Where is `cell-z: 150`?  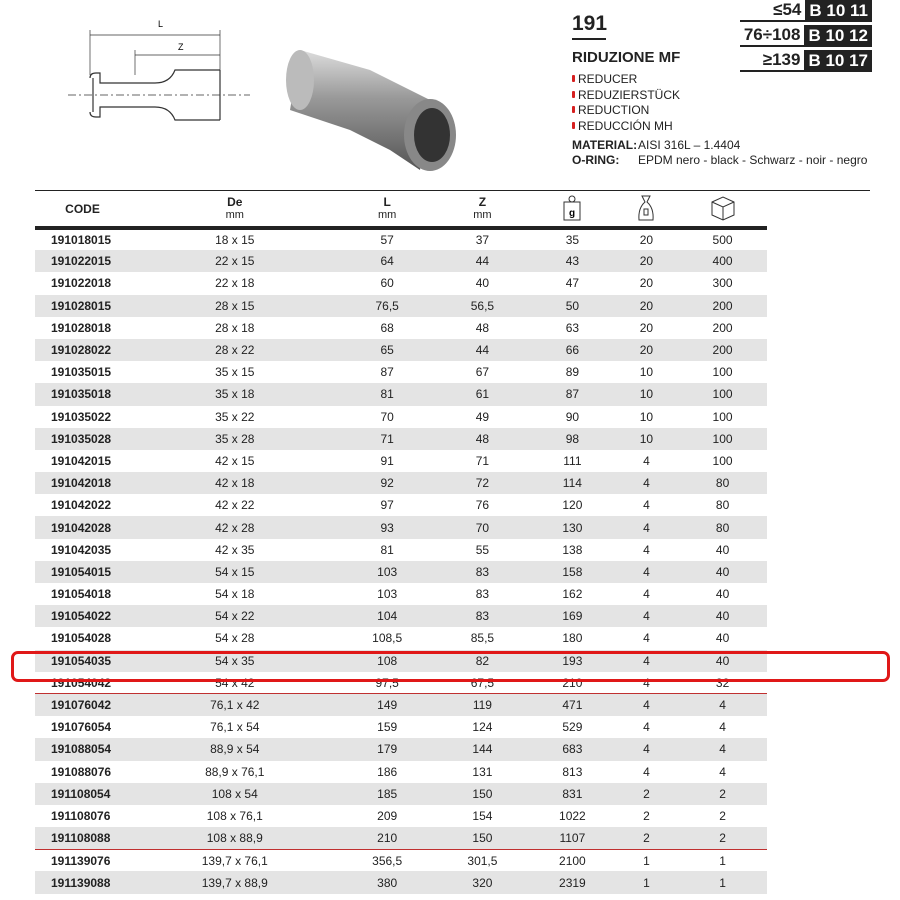
cell-z: 150 is located at coordinates (482, 838).